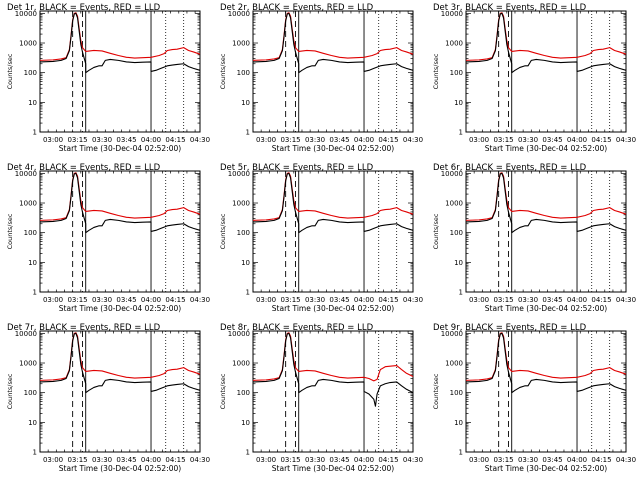 Image resolution: width=640 pixels, height=480 pixels. What do you see at coordinates (84, 328) in the screenshot?
I see `chart-title: Det 7r, BLACK = Events, RED = LLD` at bounding box center [84, 328].